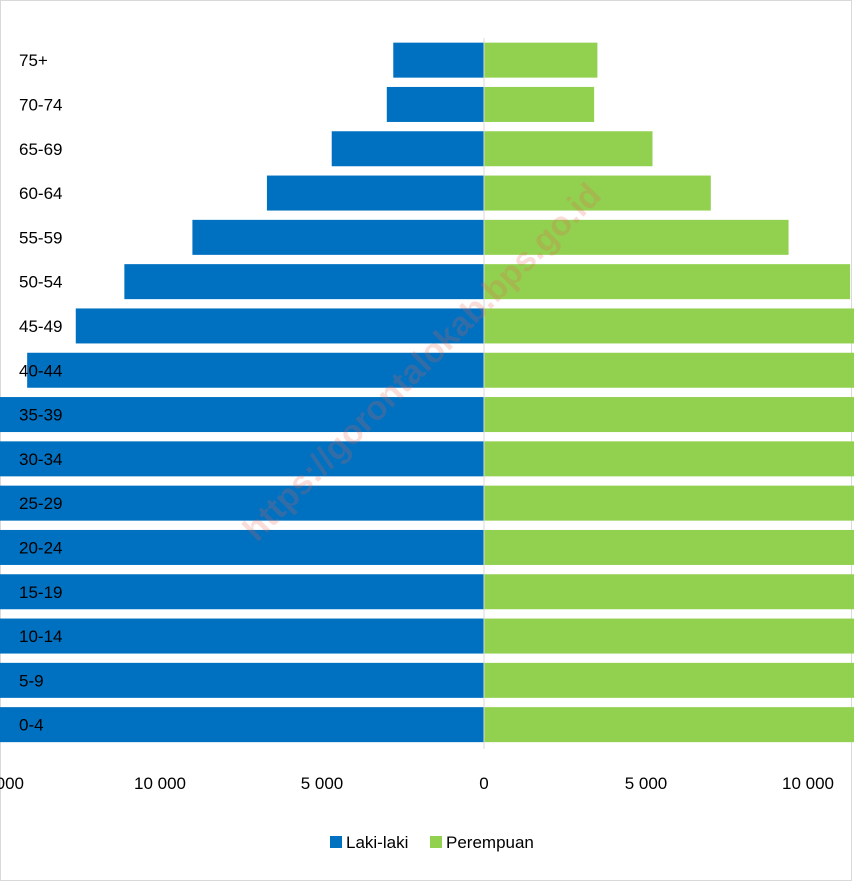 The height and width of the screenshot is (883, 854). I want to click on x-tick-label: 15 000, so click(12, 783).